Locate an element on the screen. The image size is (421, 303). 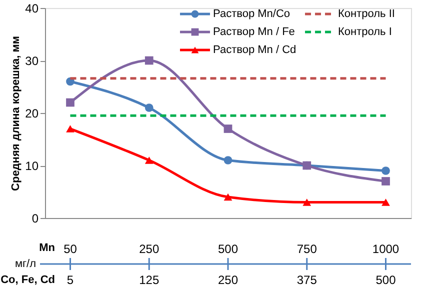
y-tick-label: 0 is located at coordinates (35, 219).